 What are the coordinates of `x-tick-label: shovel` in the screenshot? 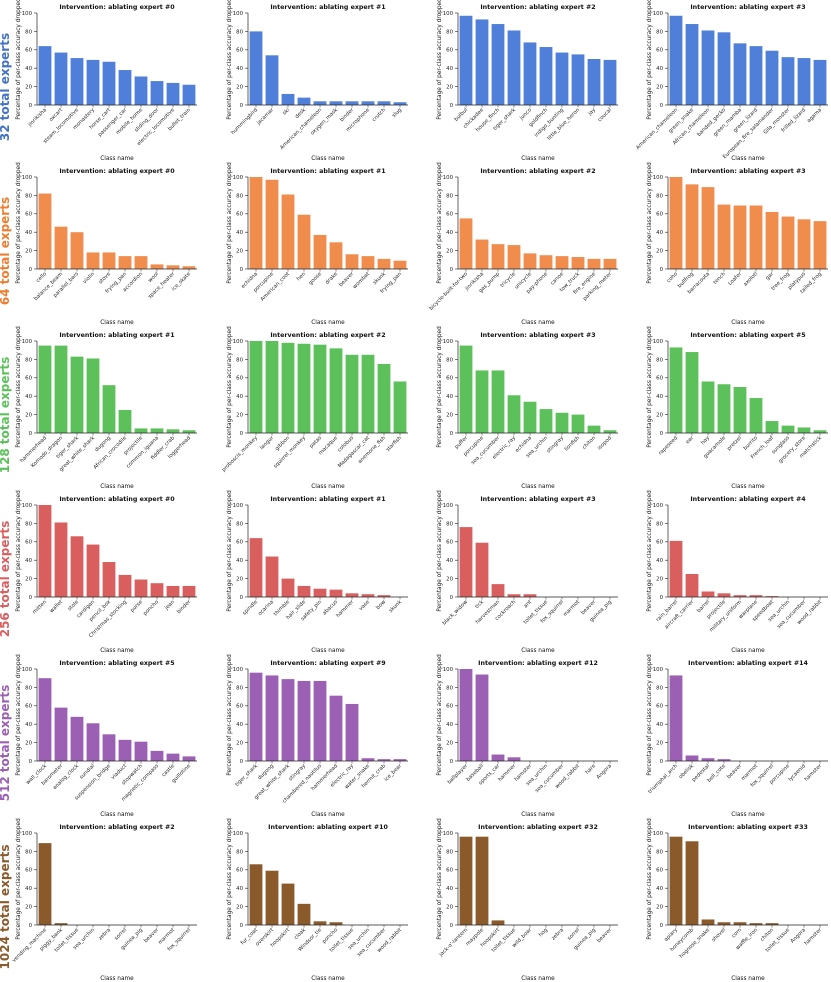 It's located at (719, 935).